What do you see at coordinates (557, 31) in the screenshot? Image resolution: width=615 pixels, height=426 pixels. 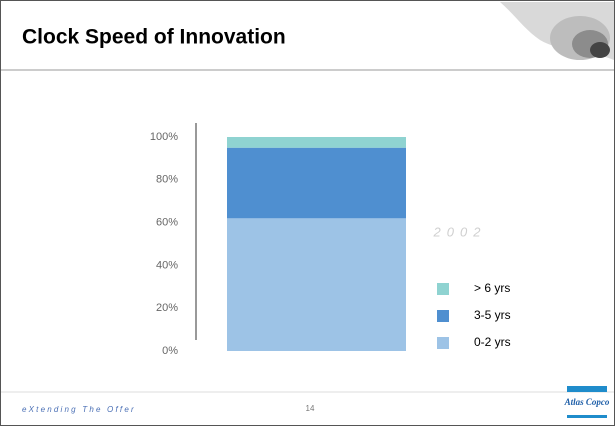 I see `header-decoration` at bounding box center [557, 31].